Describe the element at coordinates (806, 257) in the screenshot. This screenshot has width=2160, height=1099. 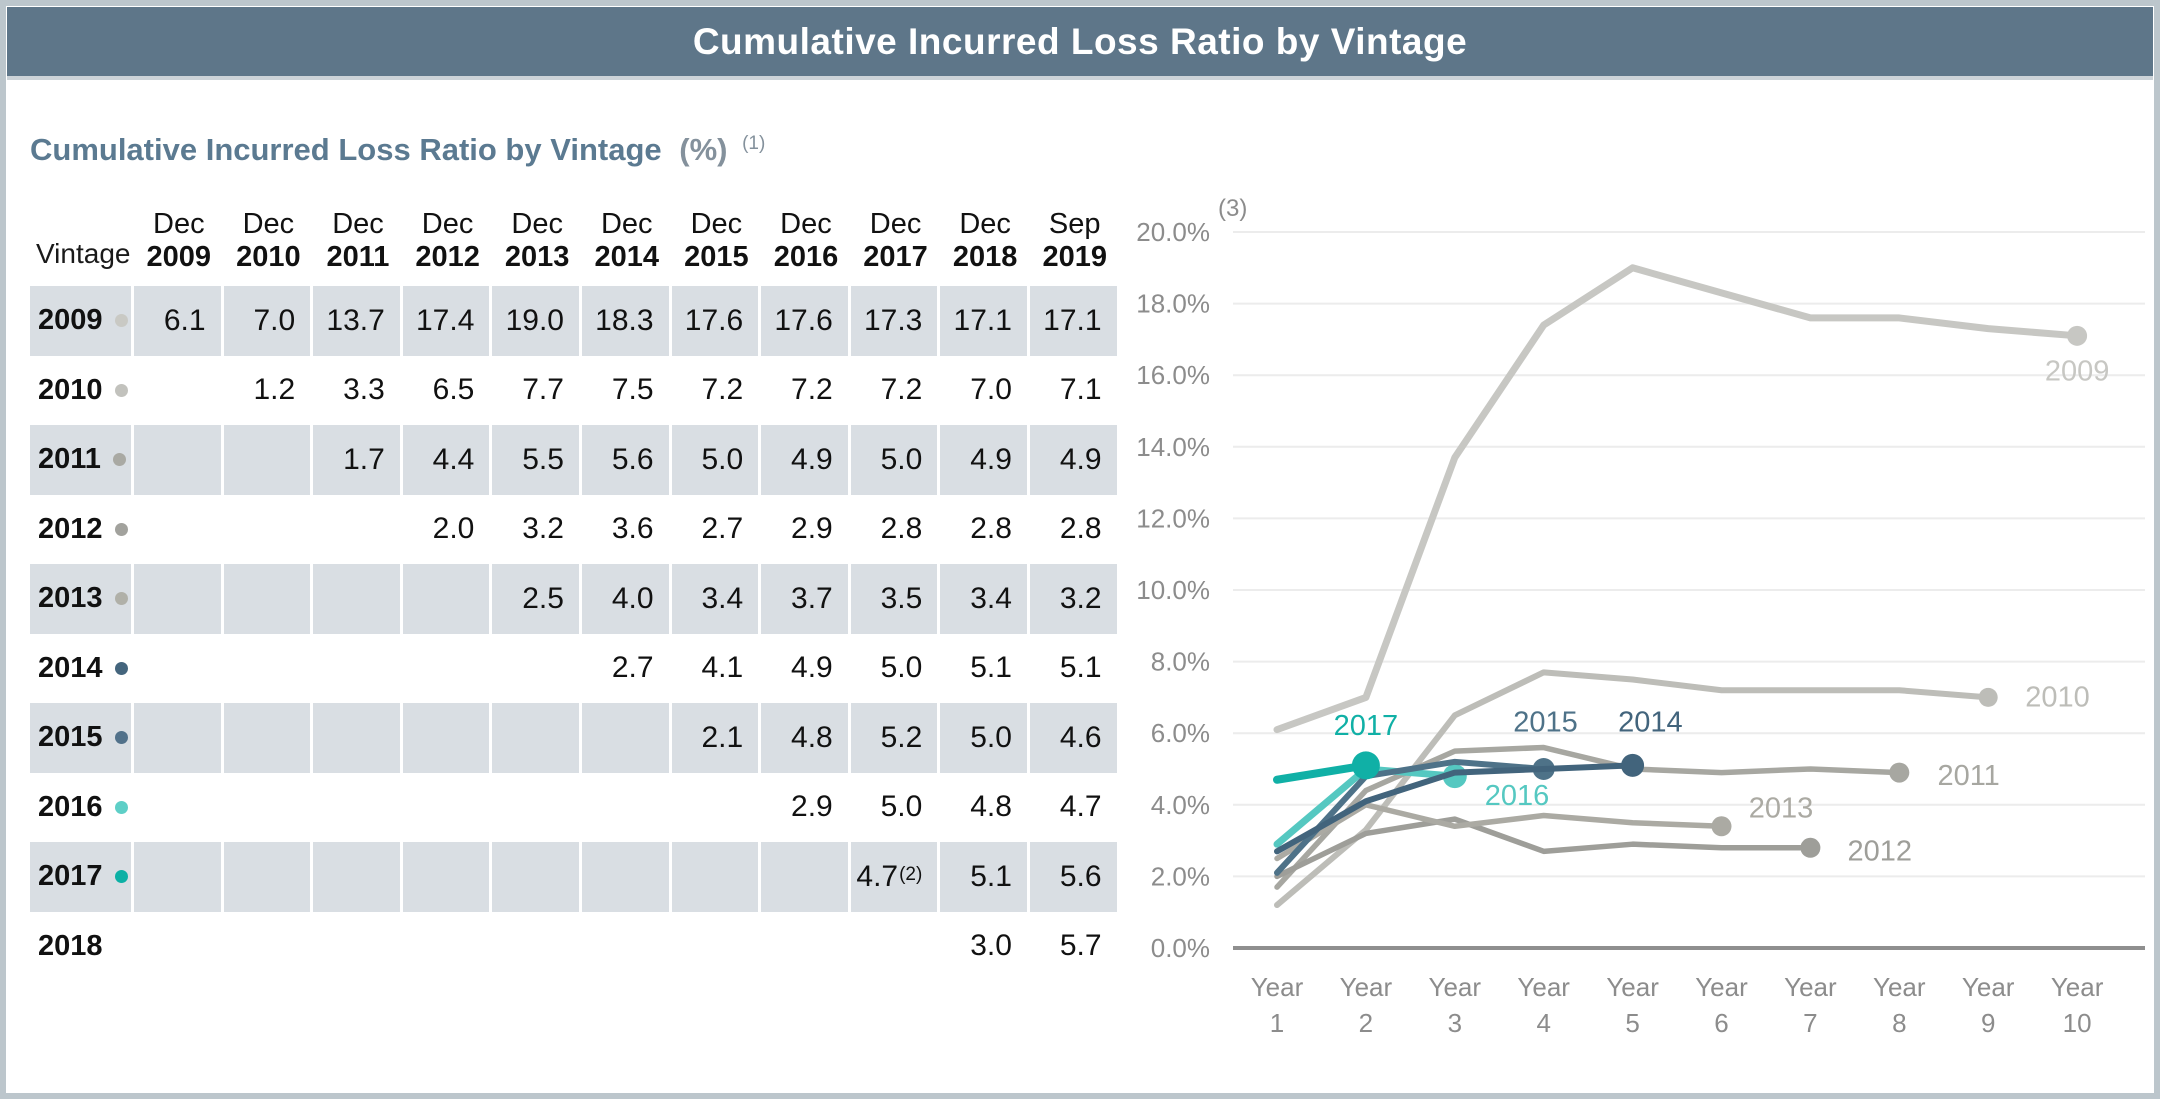
I see `period-year: 2016` at that location.